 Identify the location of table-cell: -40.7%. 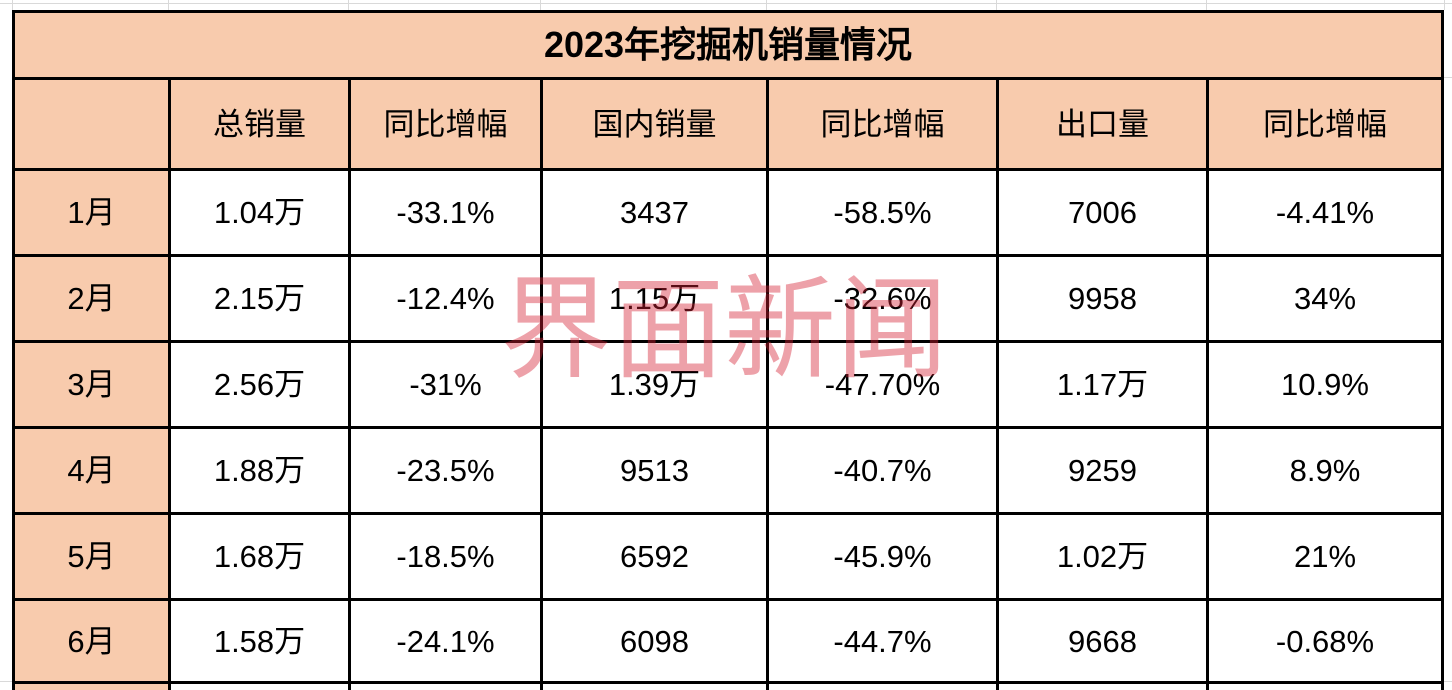
(882, 470).